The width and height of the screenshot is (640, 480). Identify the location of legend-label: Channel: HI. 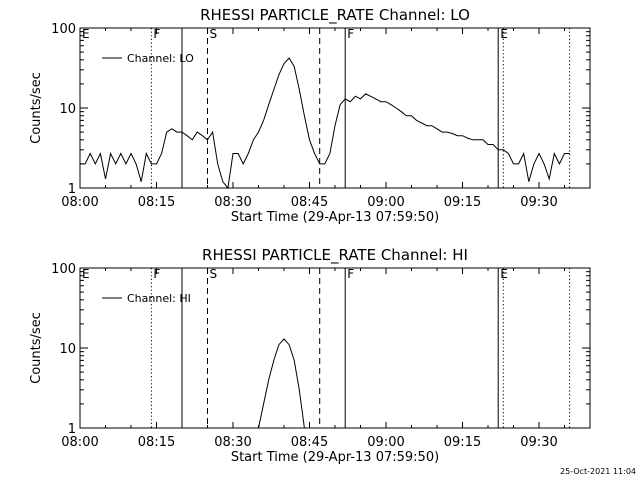
(159, 298).